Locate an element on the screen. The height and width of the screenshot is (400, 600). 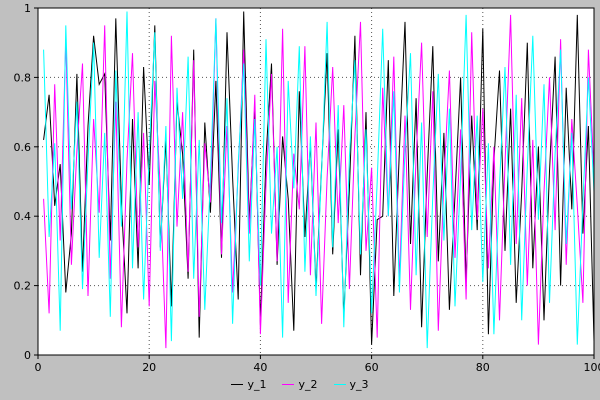
y-tick-label: 1 is located at coordinates (27, 8).